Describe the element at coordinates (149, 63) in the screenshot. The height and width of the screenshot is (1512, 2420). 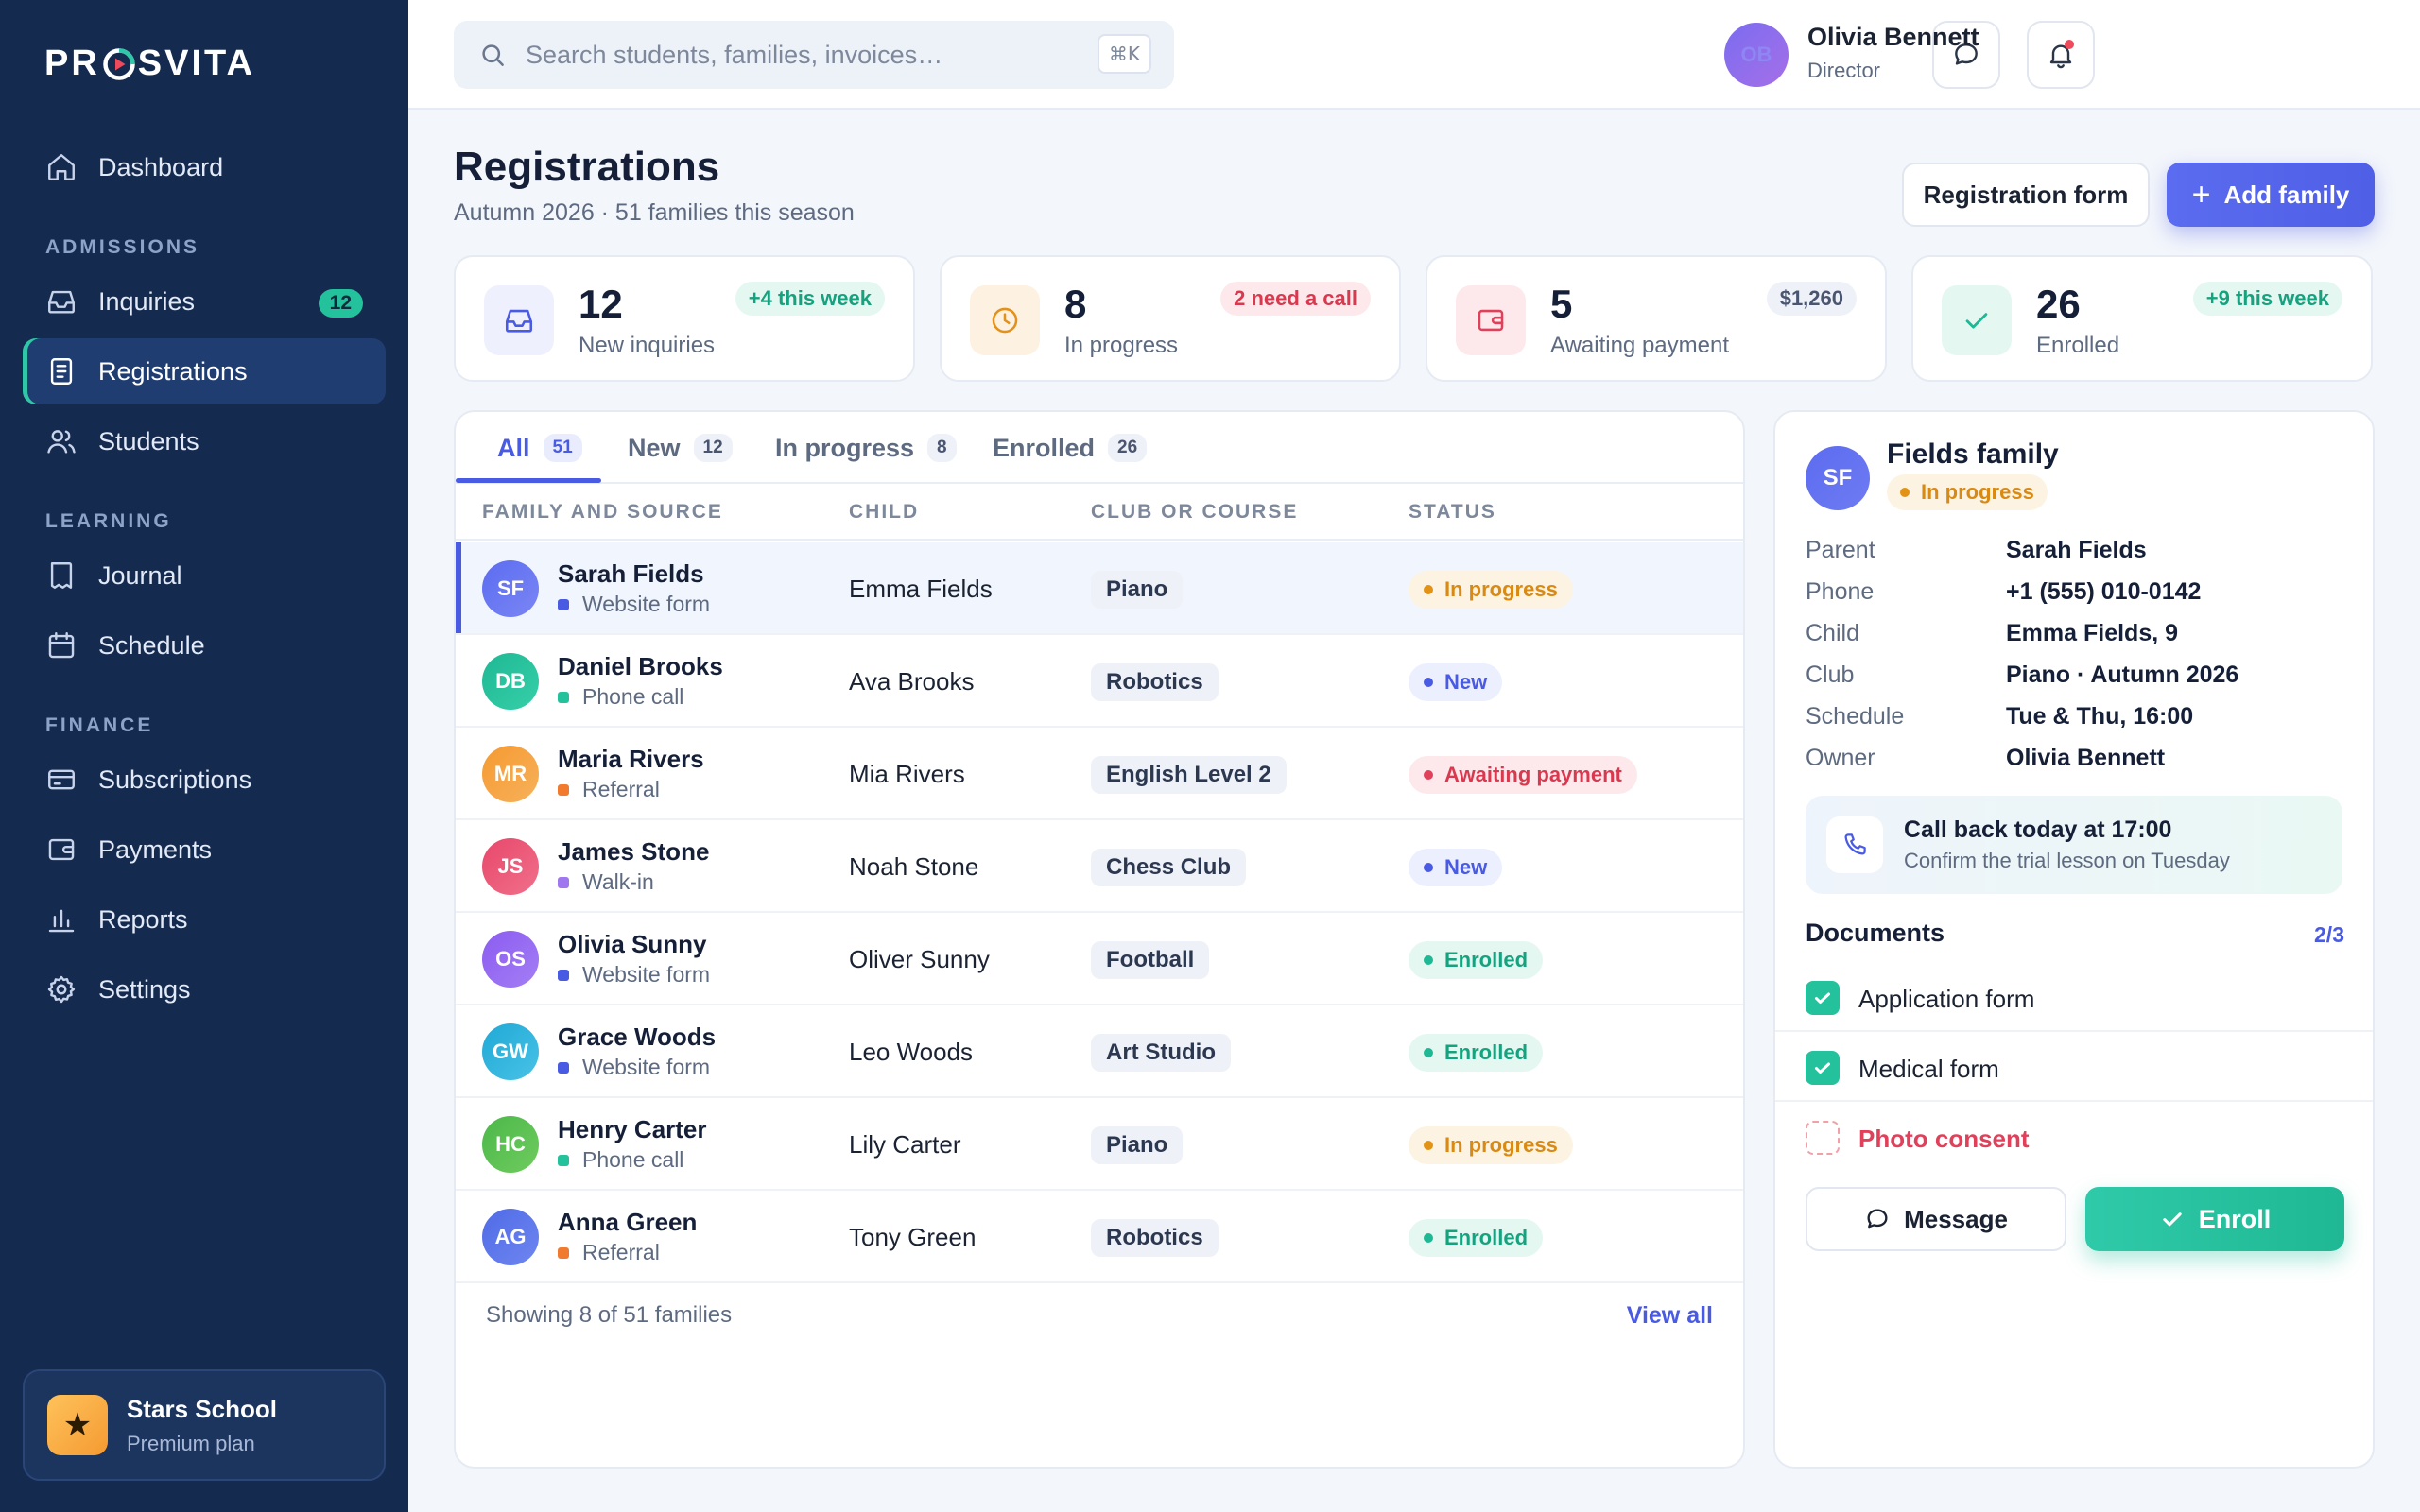
I see `app-logo: PR SVITA` at that location.